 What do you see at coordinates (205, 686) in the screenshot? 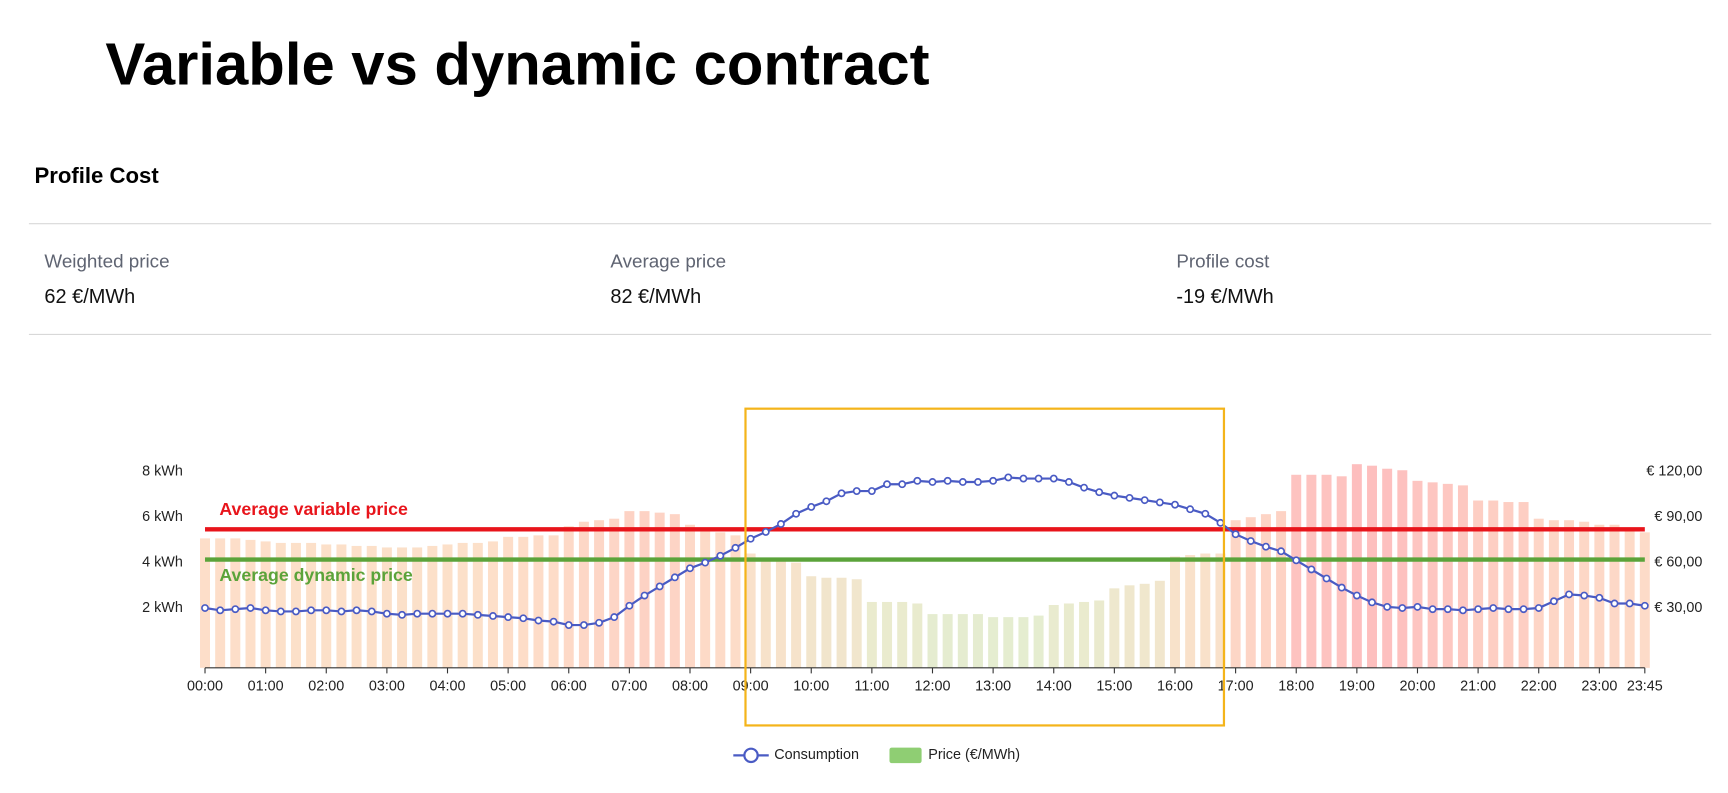
I see `x-tick-label: 00:00` at bounding box center [205, 686].